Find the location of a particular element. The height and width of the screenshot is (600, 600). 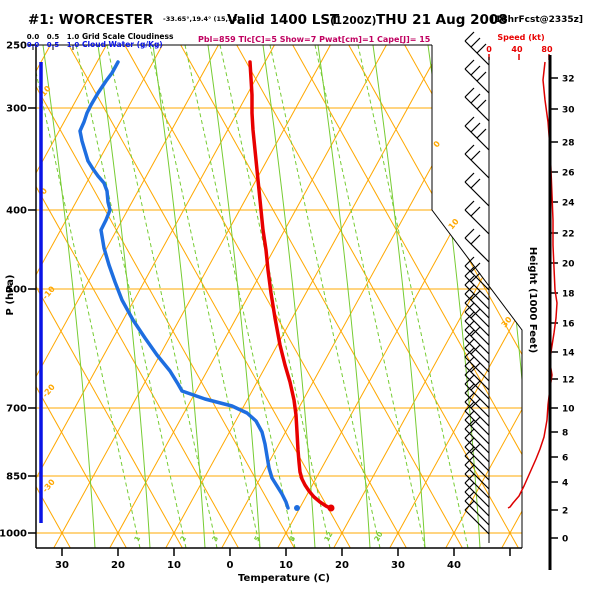

height-tick-label: 20 is located at coordinates (568, 265).